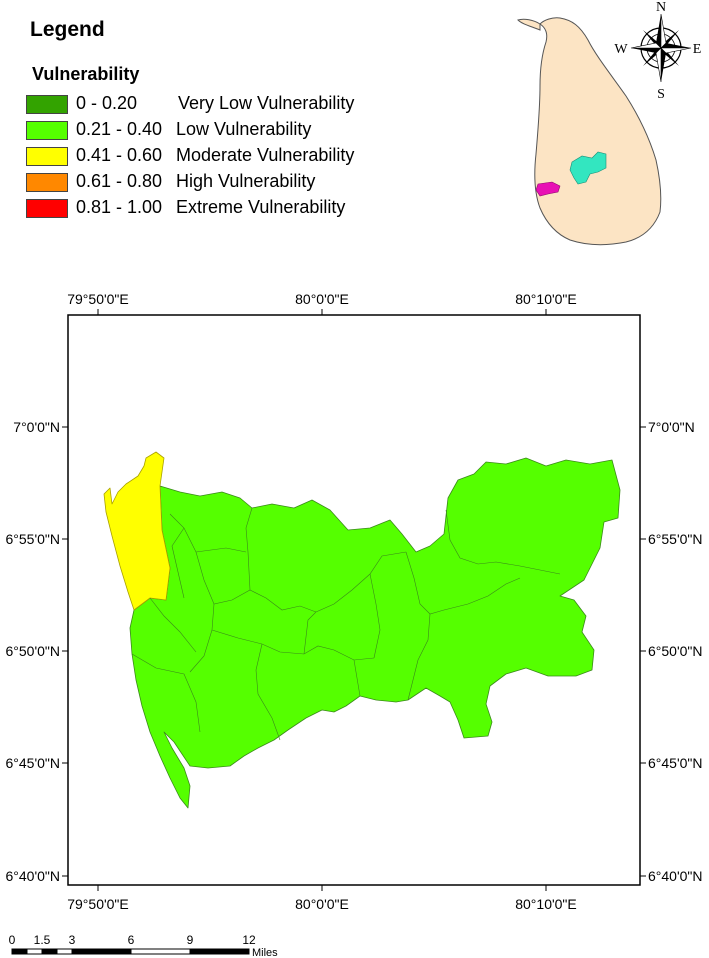 The image size is (709, 958). Describe the element at coordinates (12, 940) in the screenshot. I see `scale-label-0: 0` at that location.